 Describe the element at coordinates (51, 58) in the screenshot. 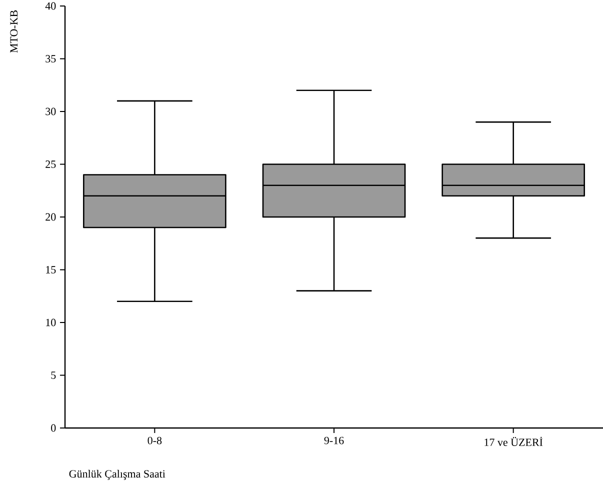

I see `y-tick-label: 35` at that location.